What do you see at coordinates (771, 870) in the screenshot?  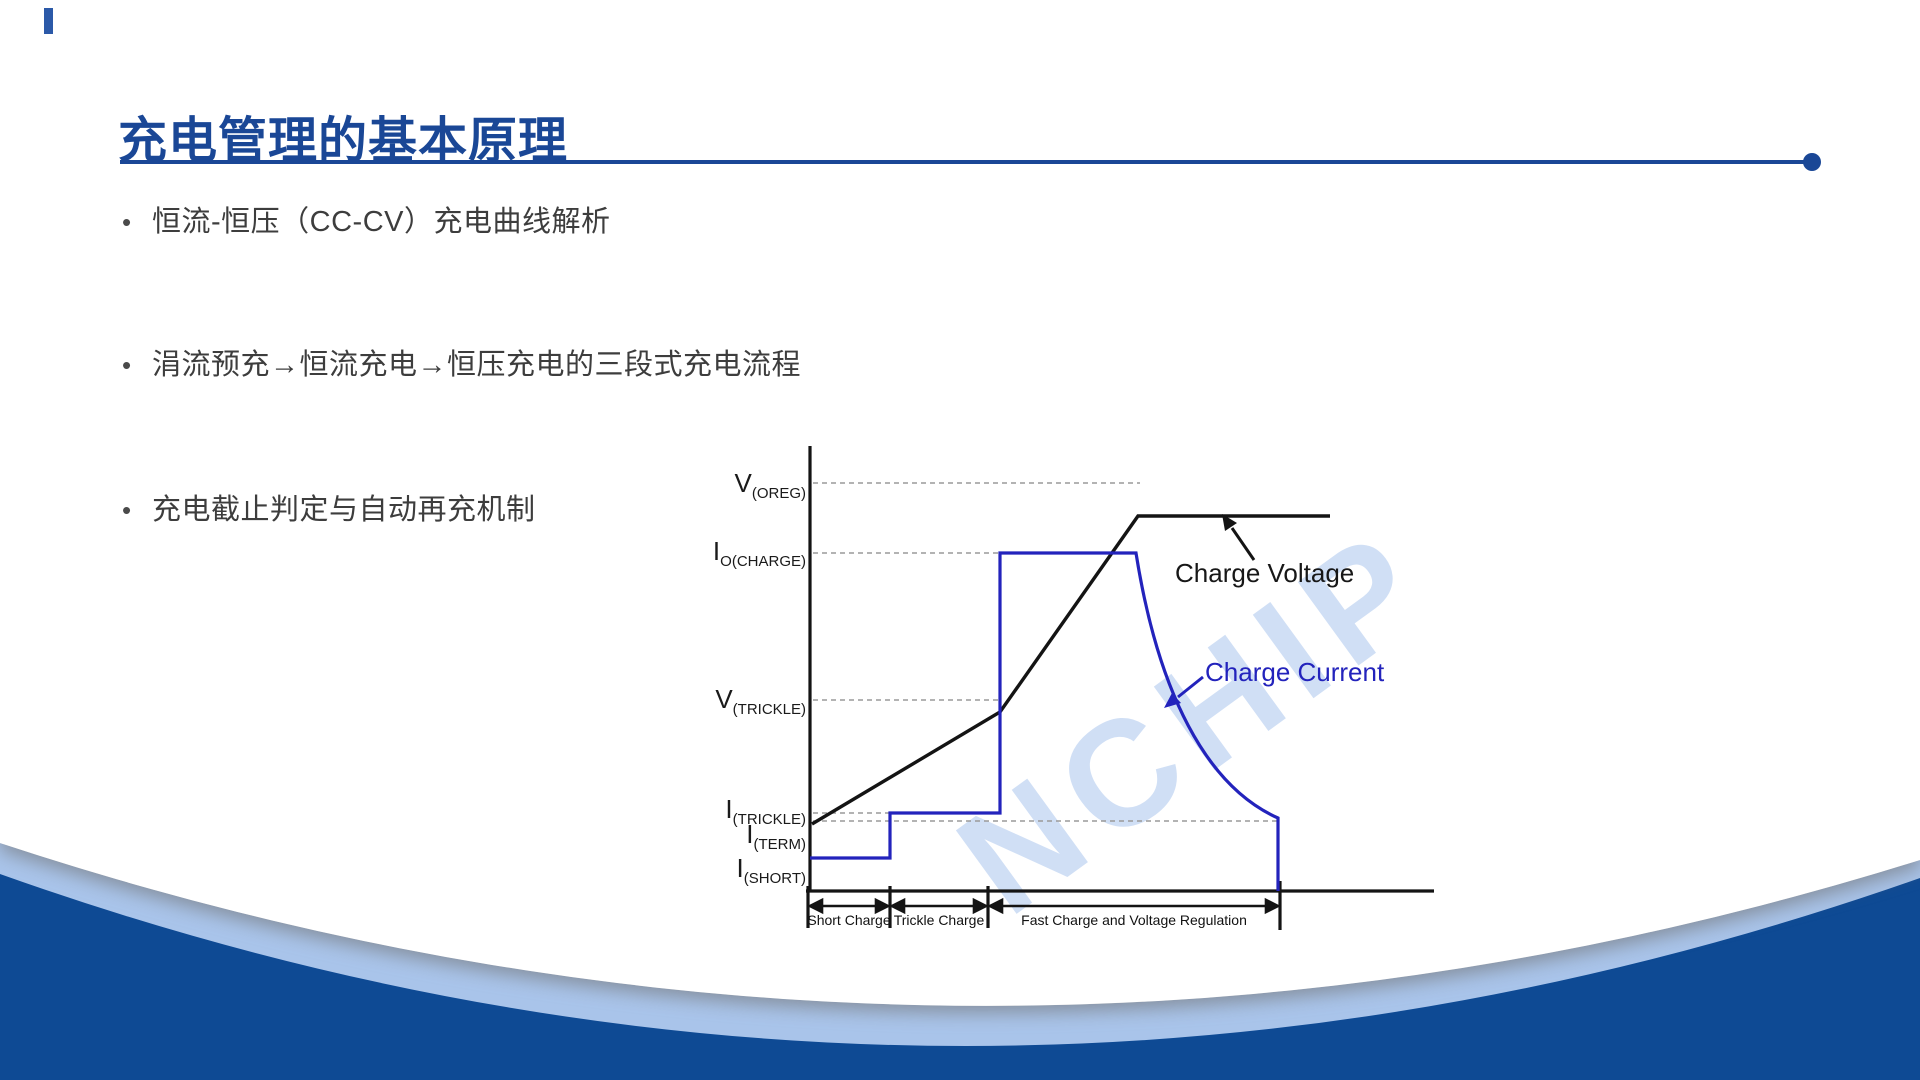 I see `y-label-ishort: I(SHORT)` at bounding box center [771, 870].